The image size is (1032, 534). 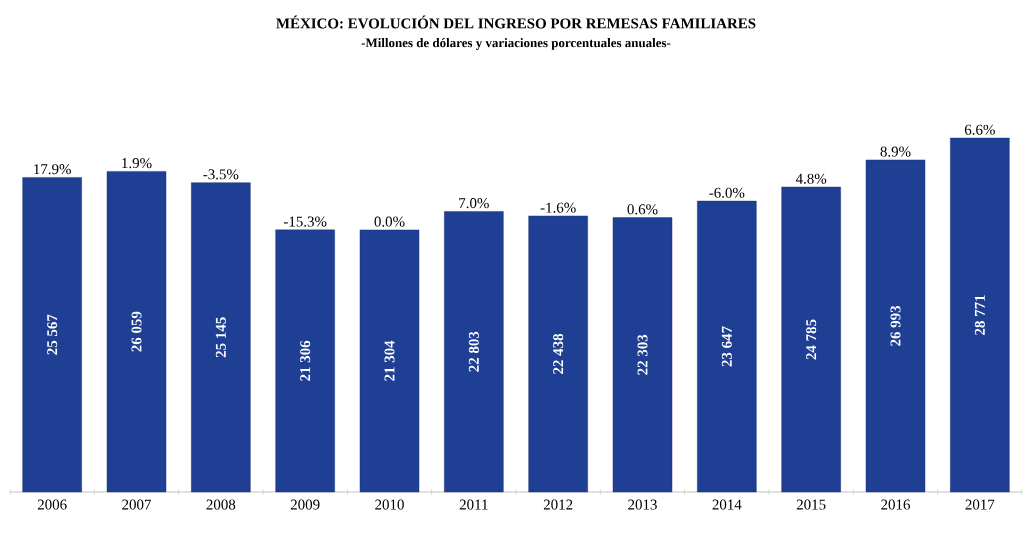 I want to click on data-label: 24 785, so click(x=811, y=339).